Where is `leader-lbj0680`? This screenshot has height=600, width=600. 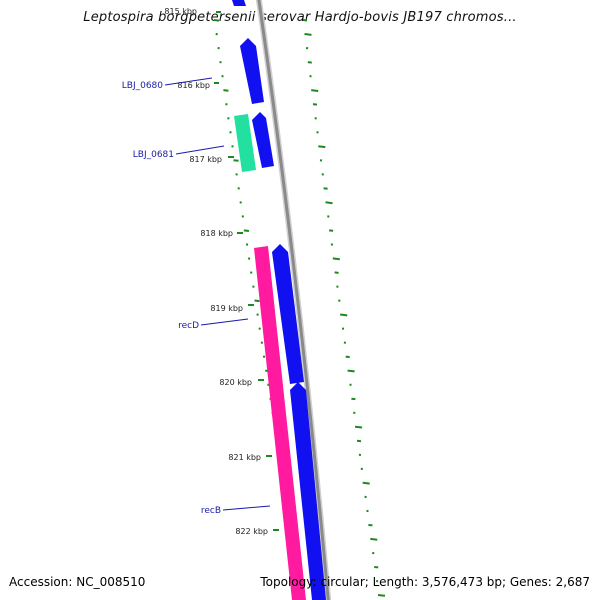
leader-lbj0680 is located at coordinates (188, 81).